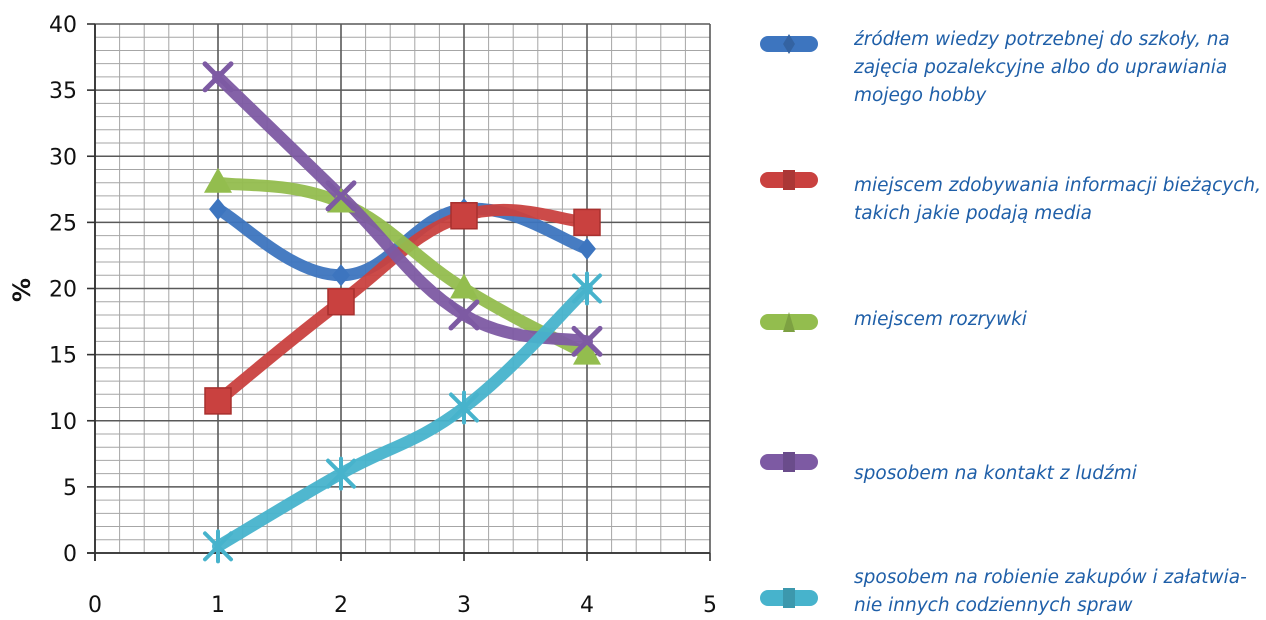 This screenshot has height=620, width=1266. What do you see at coordinates (341, 605) in the screenshot?
I see `x-tick-label: 2` at bounding box center [341, 605].